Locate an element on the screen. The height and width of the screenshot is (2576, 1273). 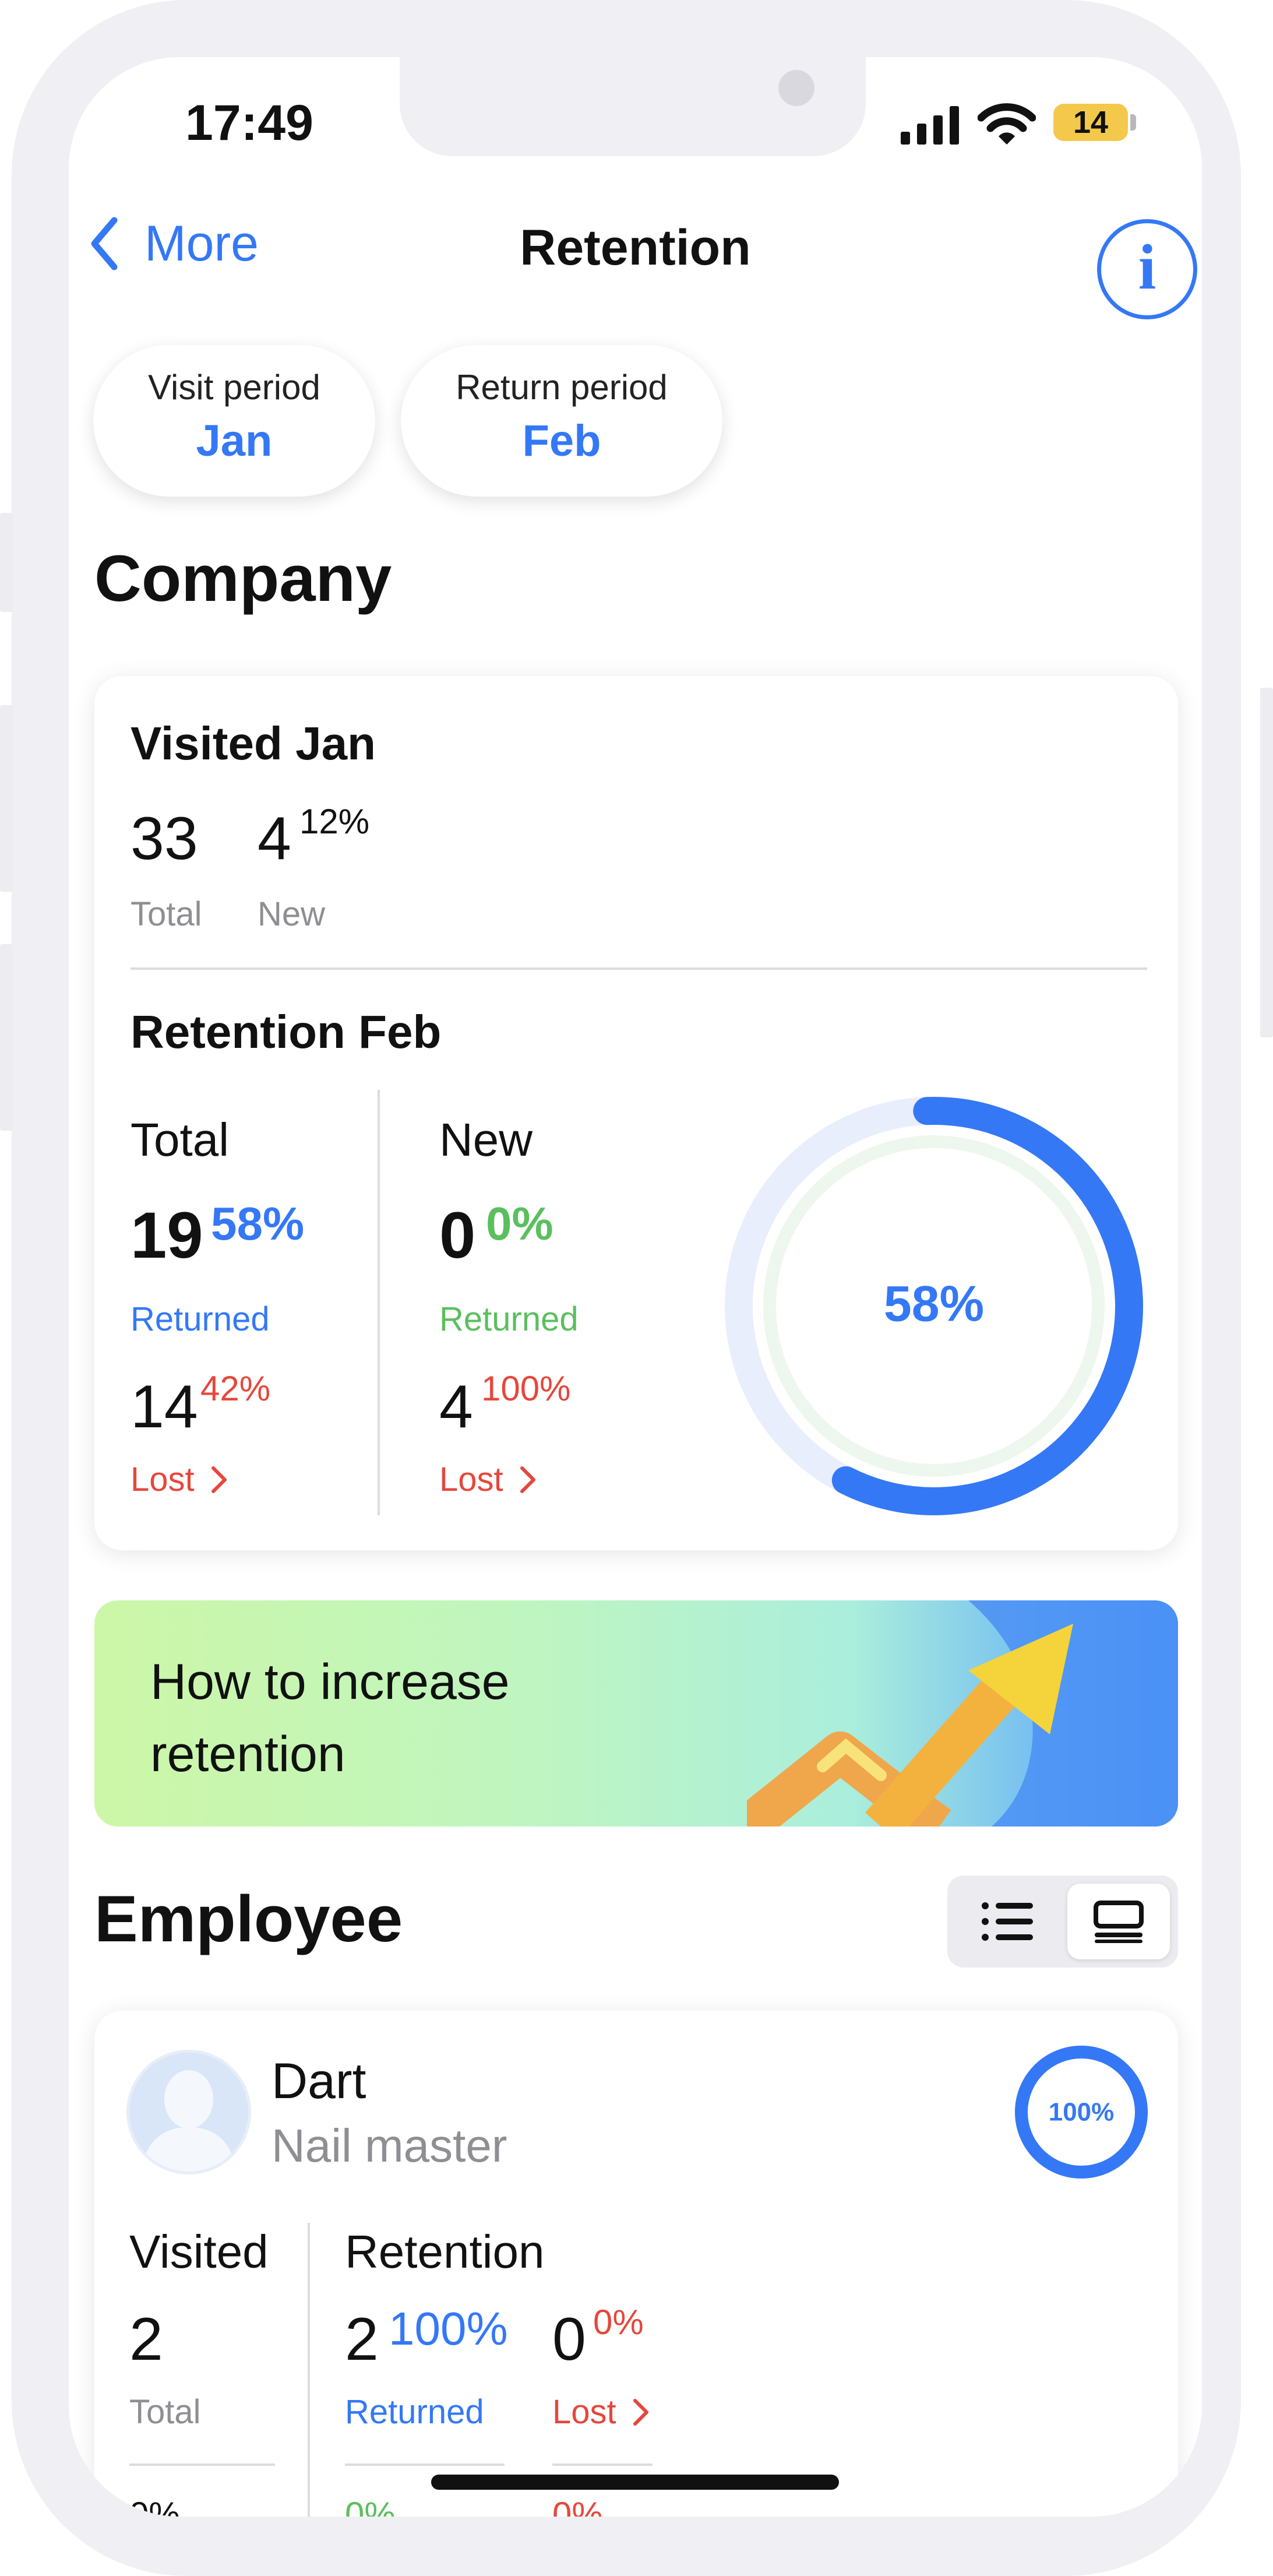
new-lost-percent: 100% is located at coordinates (526, 1388).